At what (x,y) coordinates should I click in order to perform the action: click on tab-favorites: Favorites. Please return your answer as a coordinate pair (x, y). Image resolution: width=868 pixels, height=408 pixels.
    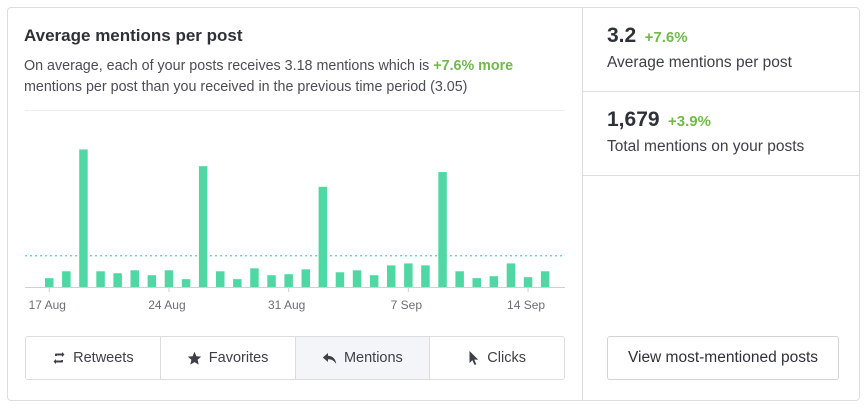
    Looking at the image, I should click on (228, 358).